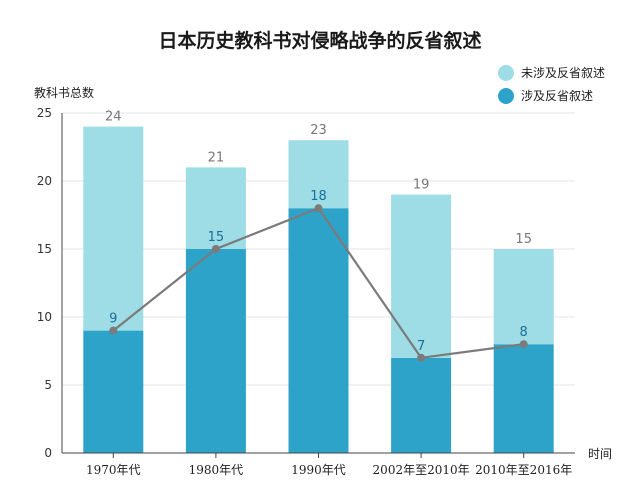 The width and height of the screenshot is (640, 502). I want to click on x-tick-label: 2002年至2010年, so click(421, 470).